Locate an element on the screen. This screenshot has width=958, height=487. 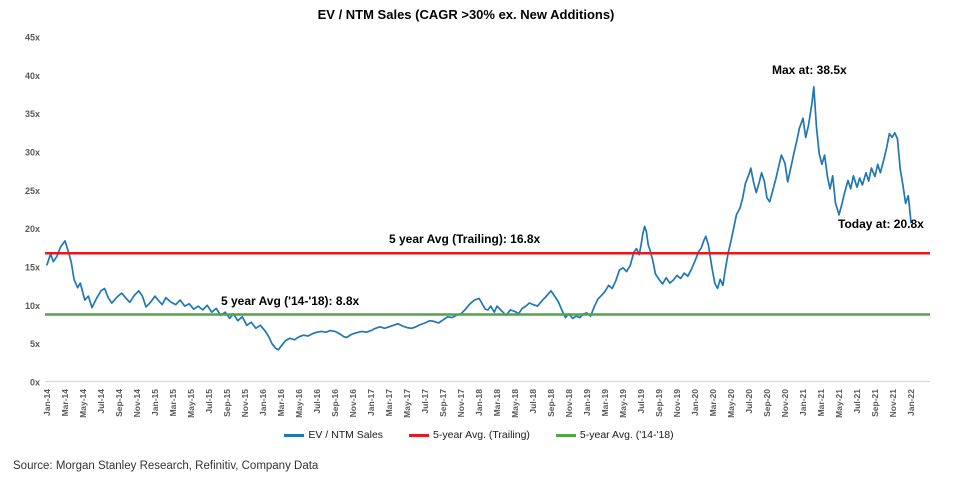
y-axis-tick-label: 40x is located at coordinates (32, 76).